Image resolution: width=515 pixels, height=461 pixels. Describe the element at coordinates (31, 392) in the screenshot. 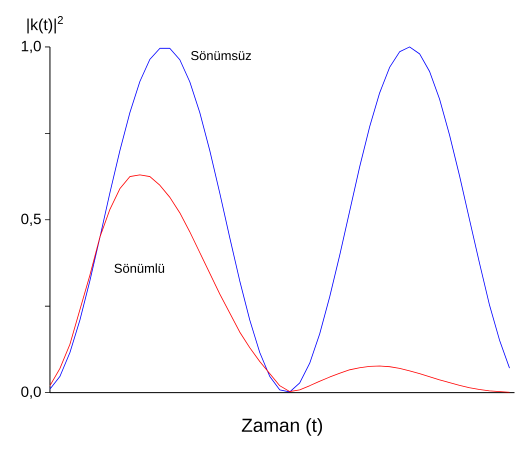

I see `y-tick-label: 0,0` at that location.